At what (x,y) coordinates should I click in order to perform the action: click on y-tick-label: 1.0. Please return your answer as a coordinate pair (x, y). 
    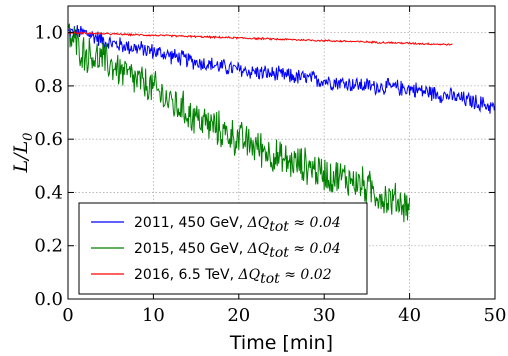
    Looking at the image, I should click on (48, 33).